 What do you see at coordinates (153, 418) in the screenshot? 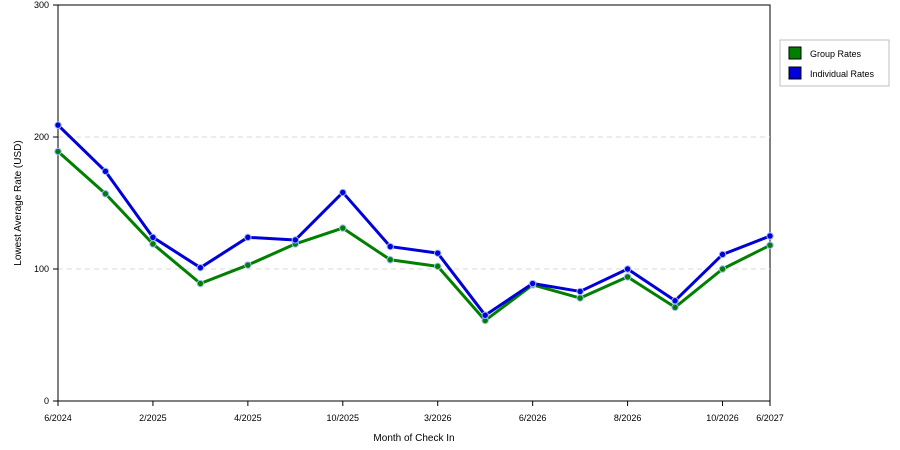
I see `x-tick-label: 2/2025` at bounding box center [153, 418].